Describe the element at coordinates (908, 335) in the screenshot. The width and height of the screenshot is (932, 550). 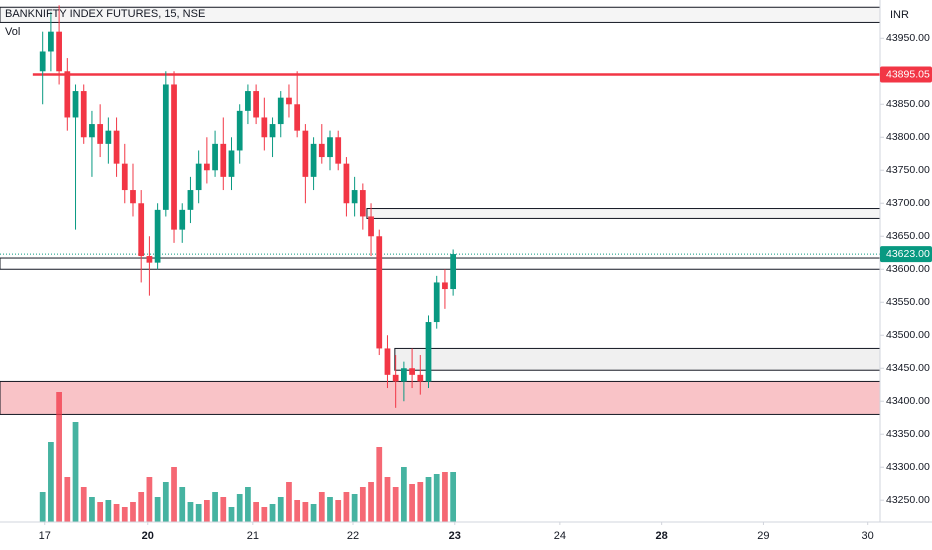
I see `y-tick-label: 43500.00` at that location.